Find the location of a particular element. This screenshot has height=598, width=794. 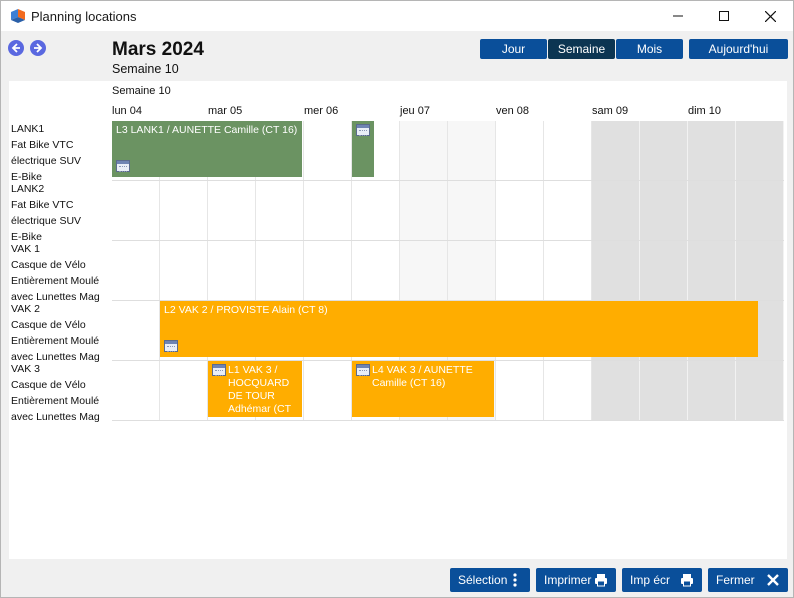

view-week-button: Semaine is located at coordinates (581, 49).